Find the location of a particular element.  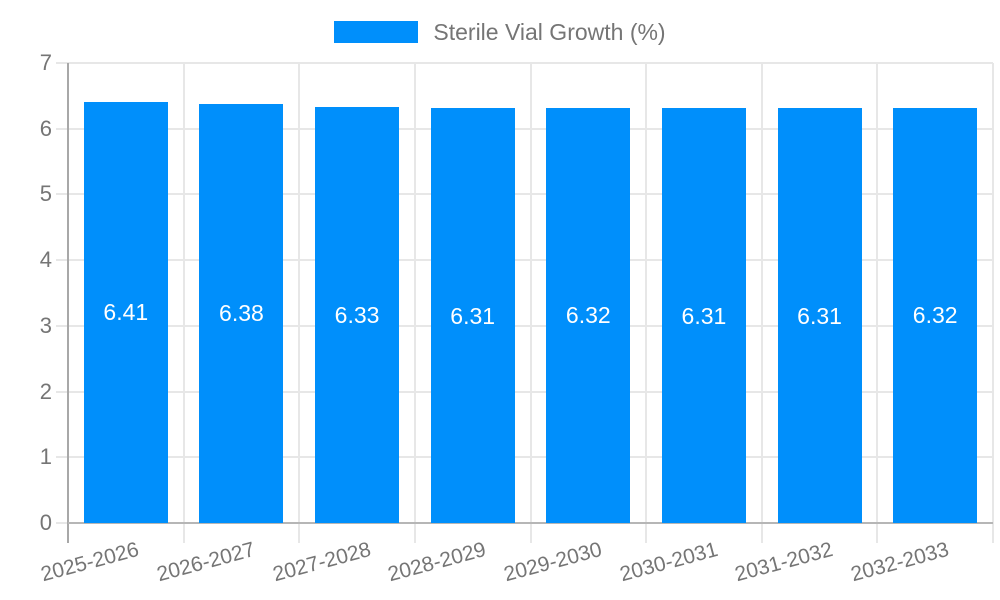

bar-2025-2026 is located at coordinates (125, 312).